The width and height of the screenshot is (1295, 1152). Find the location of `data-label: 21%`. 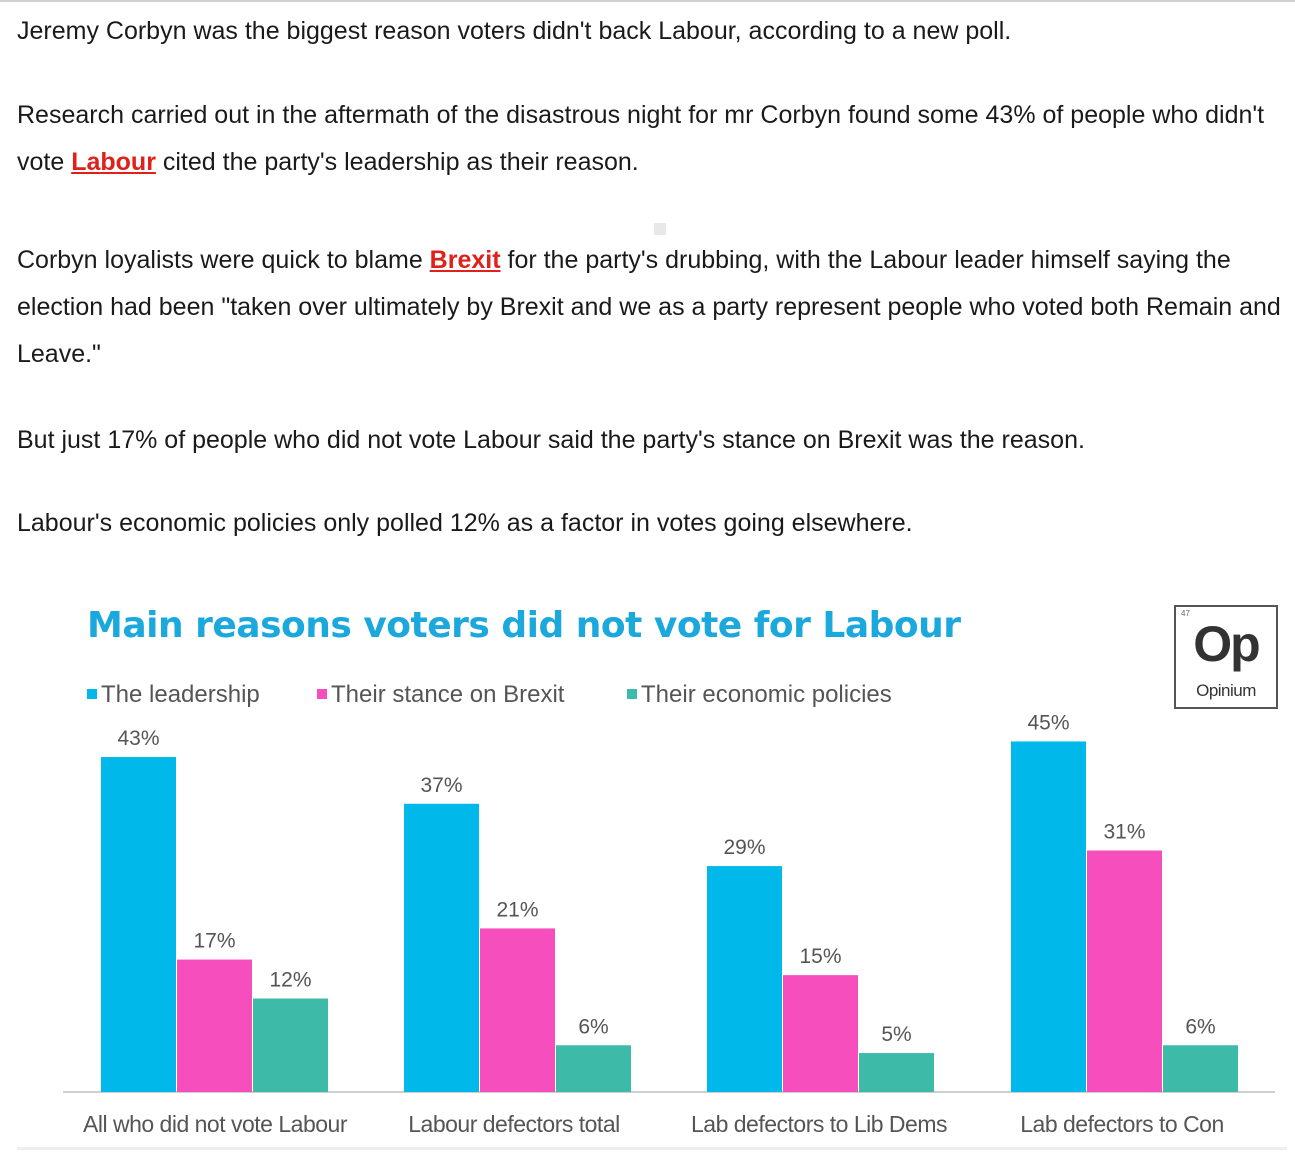

data-label: 21% is located at coordinates (517, 909).